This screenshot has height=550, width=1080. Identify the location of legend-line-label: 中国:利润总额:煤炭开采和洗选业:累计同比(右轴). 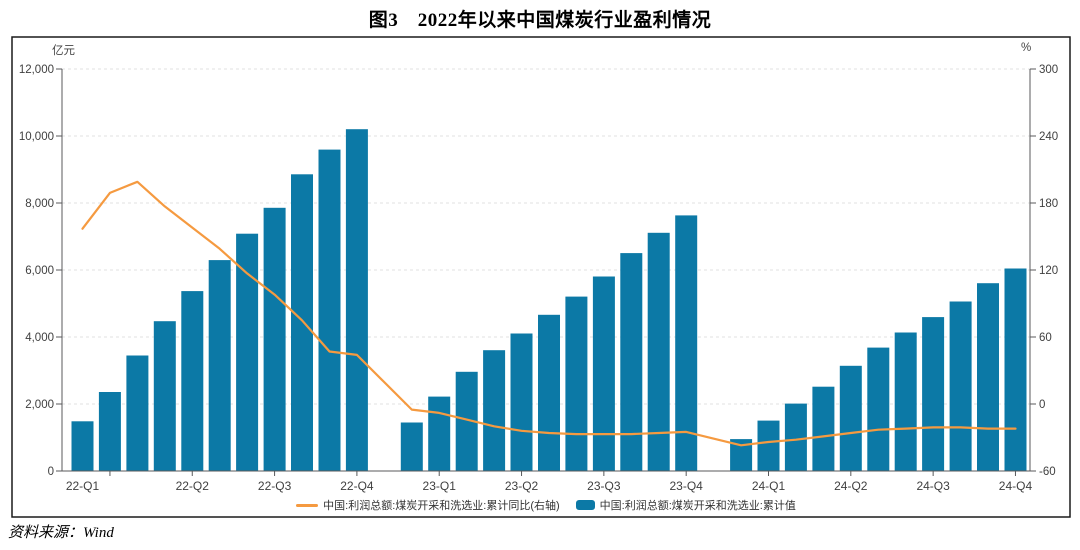
(441, 506).